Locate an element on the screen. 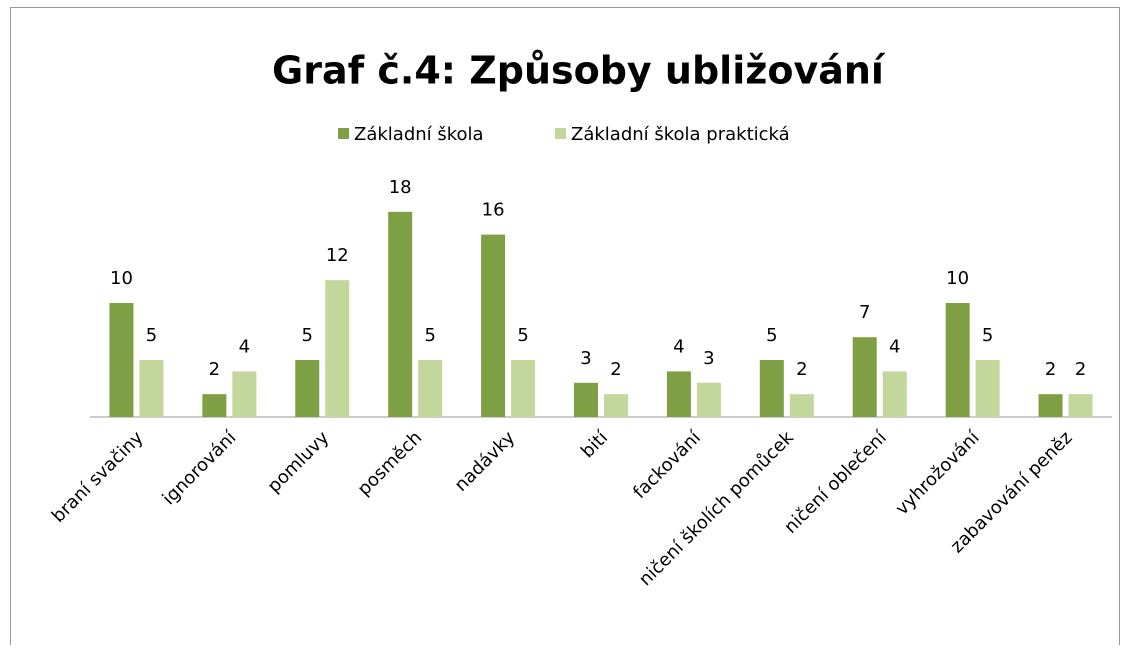 The image size is (1131, 649). chart-title: Graf č.4: Způsoby ubližování is located at coordinates (579, 71).